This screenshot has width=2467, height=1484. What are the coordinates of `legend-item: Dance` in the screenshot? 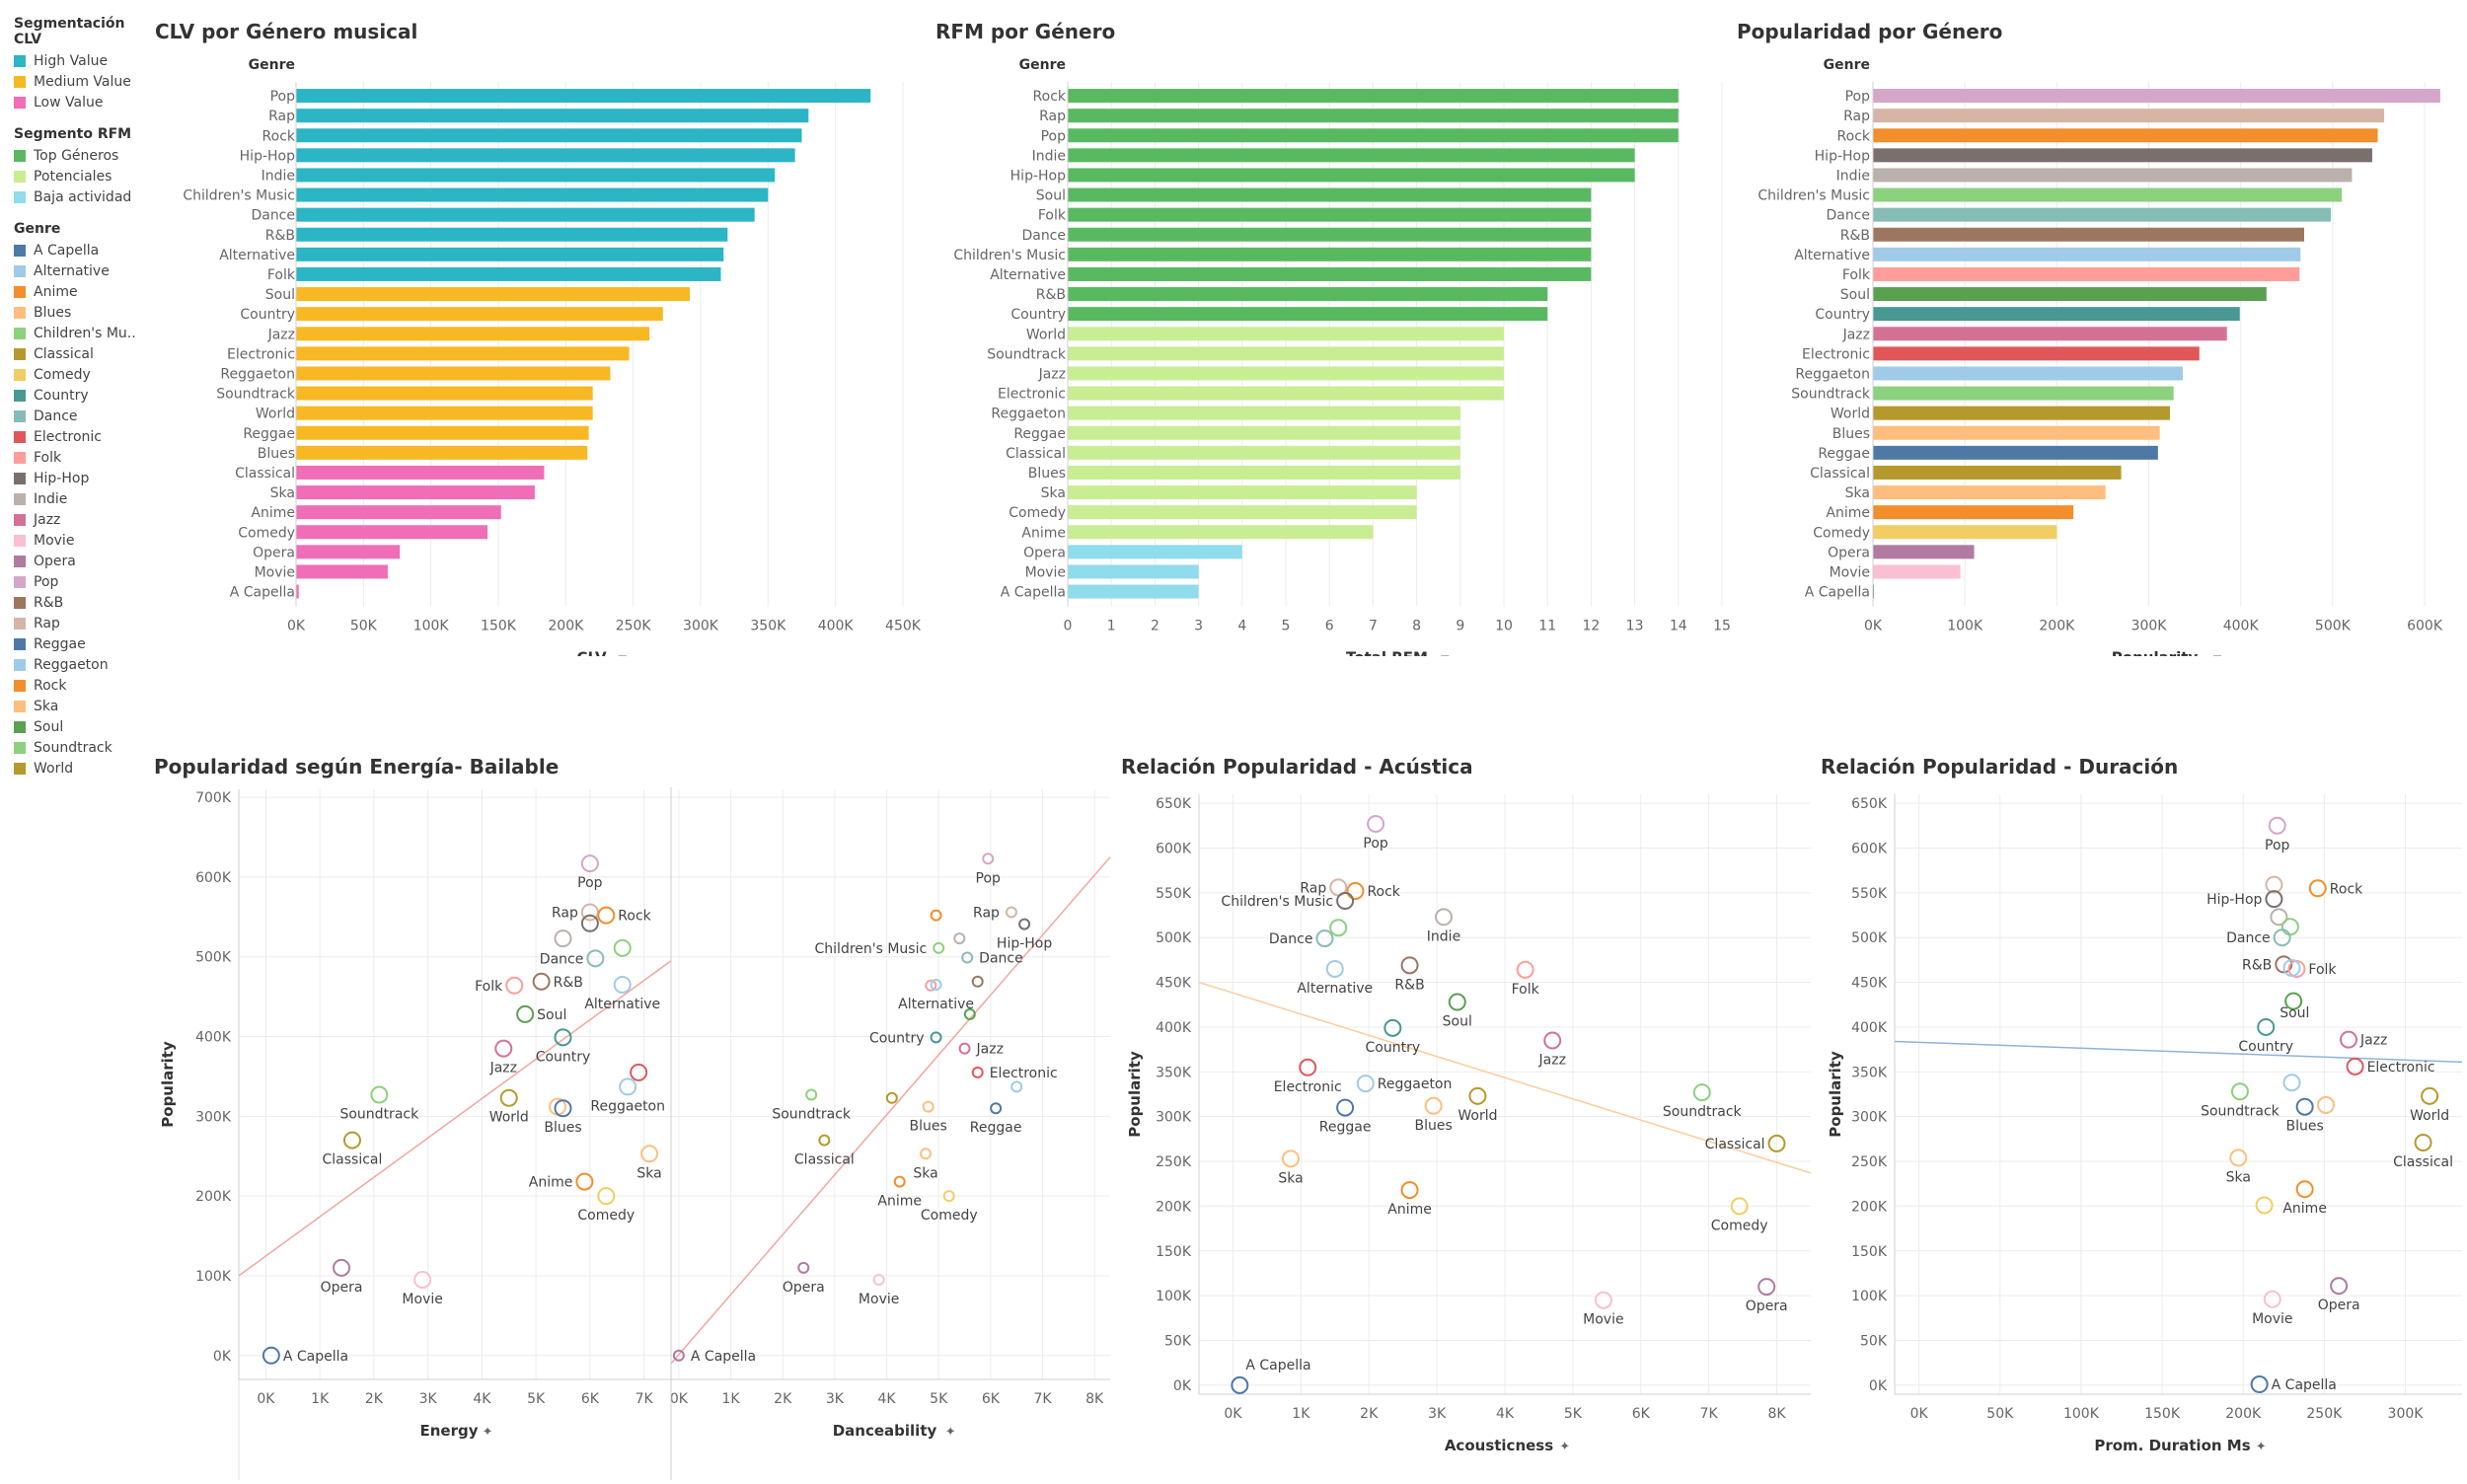 It's located at (83, 416).